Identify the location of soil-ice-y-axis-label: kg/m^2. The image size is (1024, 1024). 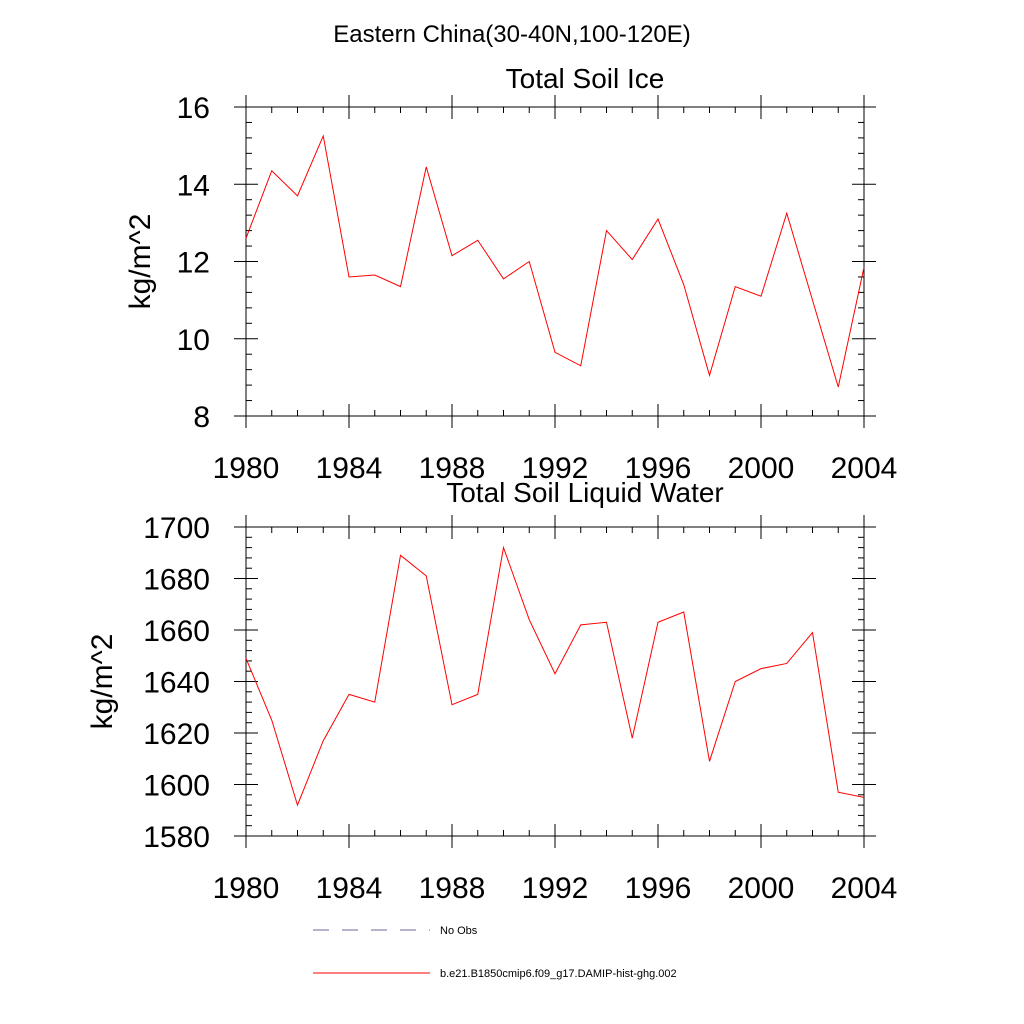
(140, 262).